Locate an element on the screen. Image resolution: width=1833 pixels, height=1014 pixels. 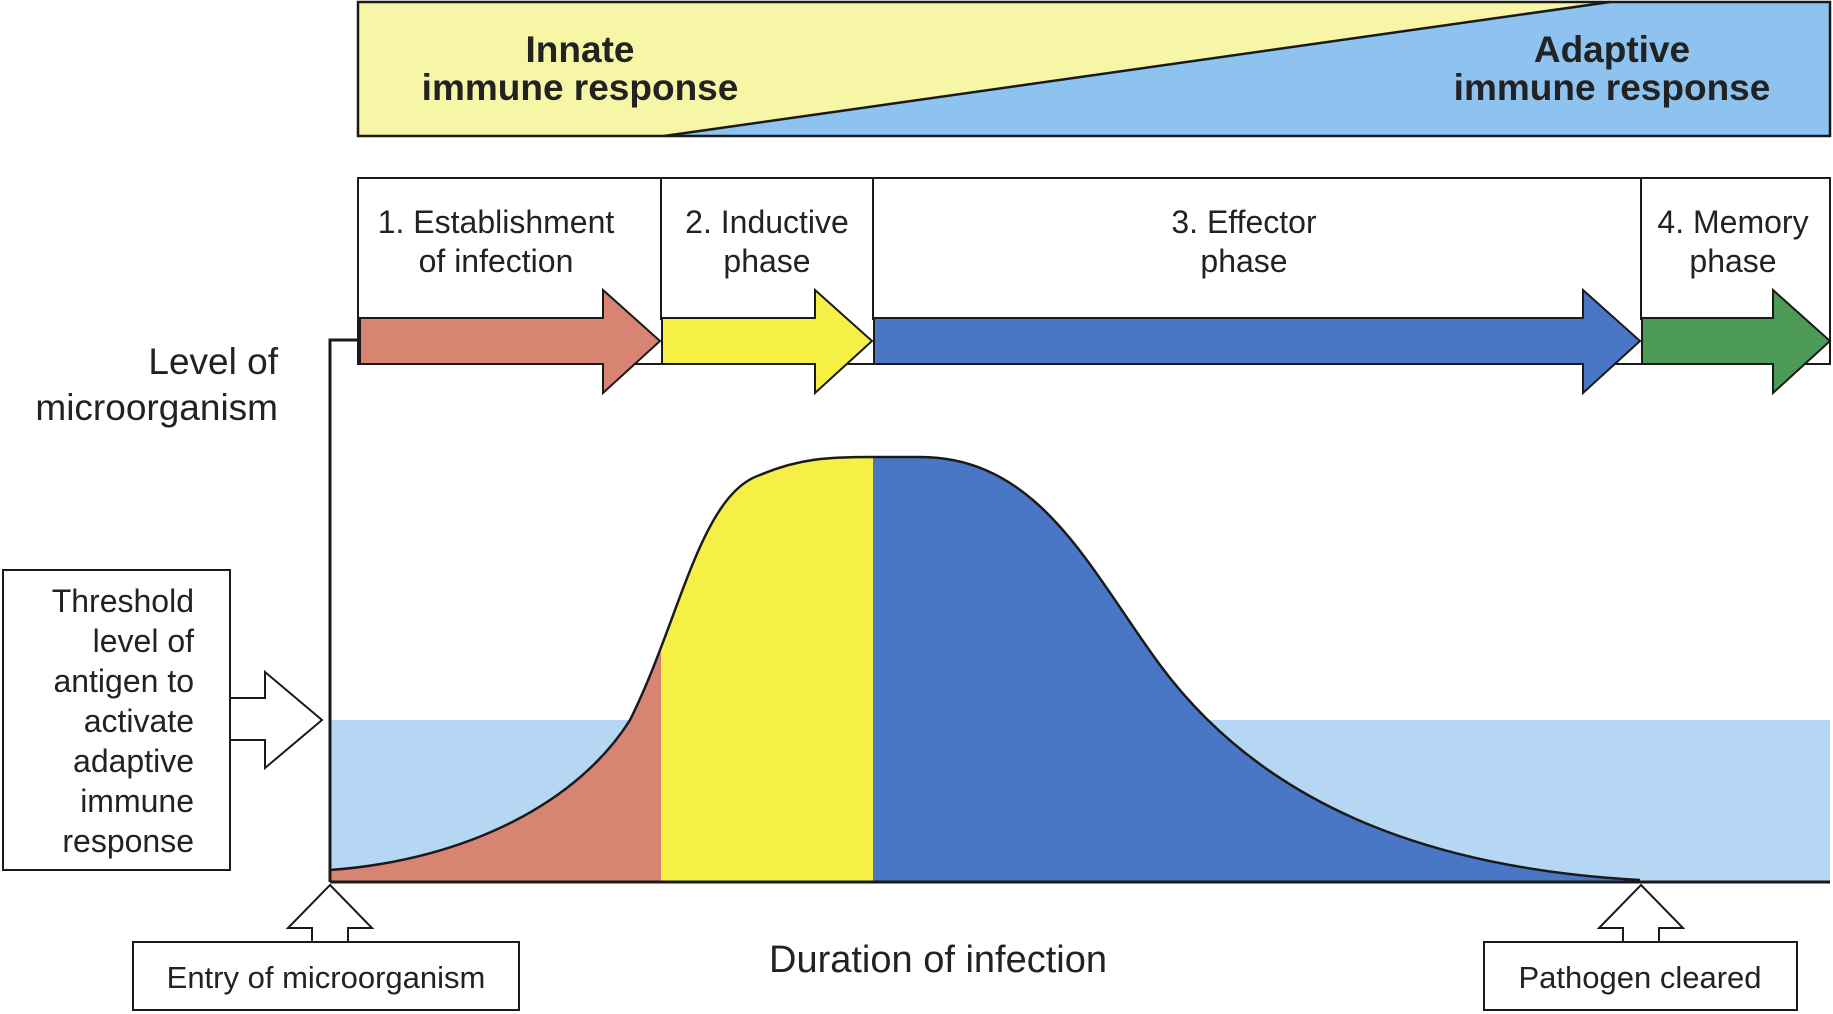
cleared-label: Pathogen cleared is located at coordinates (1639, 977).